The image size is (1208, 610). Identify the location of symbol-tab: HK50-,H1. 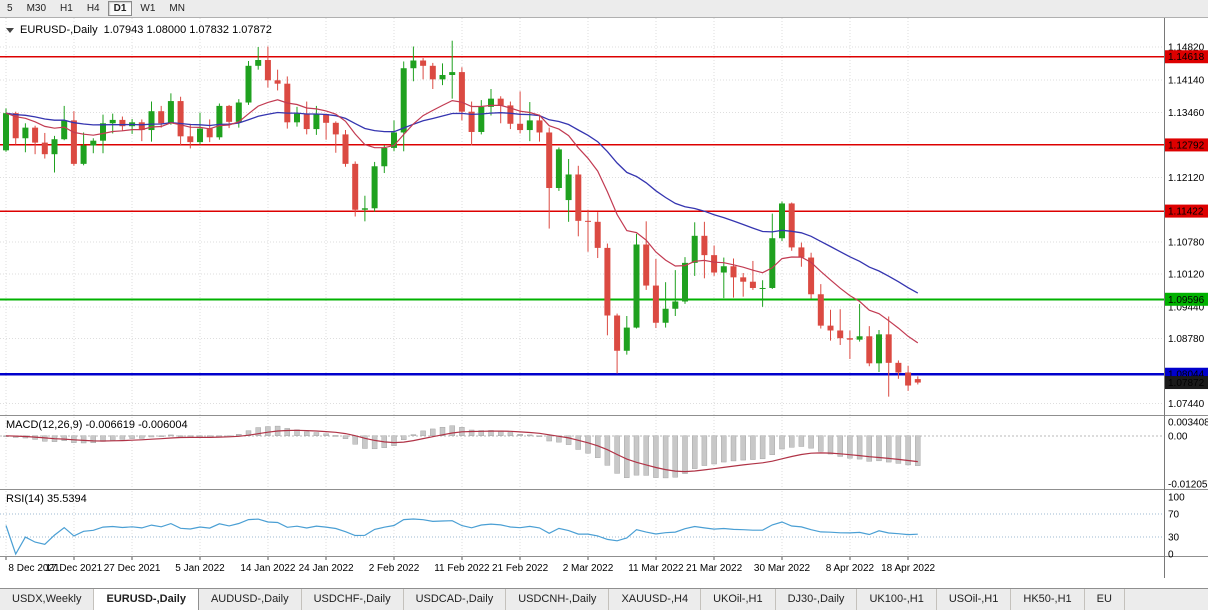
(1048, 599).